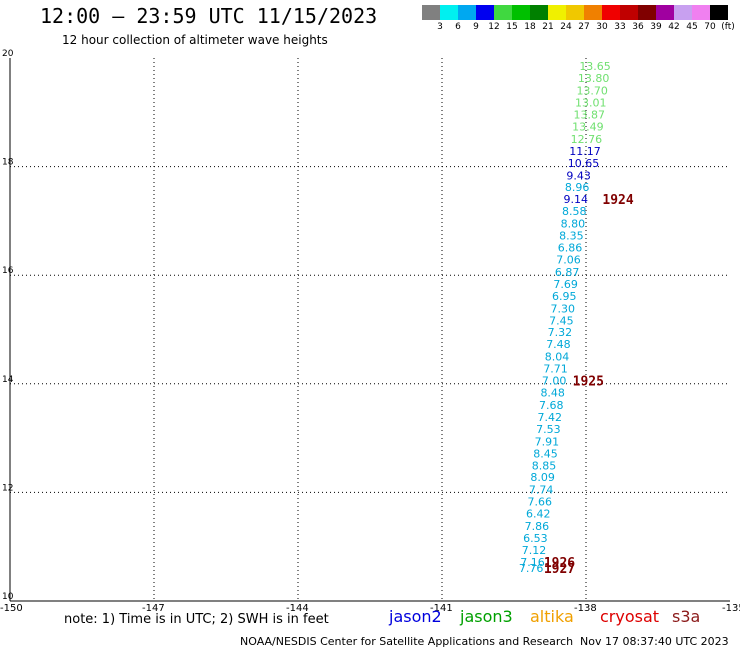 Image resolution: width=740 pixels, height=650 pixels. Describe the element at coordinates (674, 27) in the screenshot. I see `legend-label: 42` at that location.